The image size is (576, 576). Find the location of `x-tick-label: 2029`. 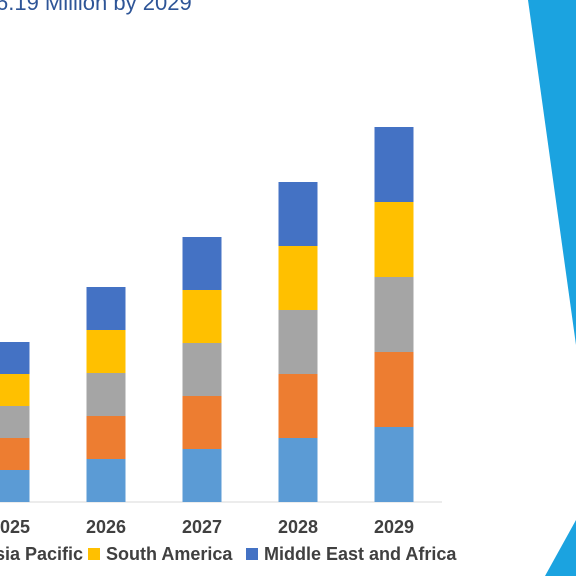

x-tick-label: 2029 is located at coordinates (394, 527).